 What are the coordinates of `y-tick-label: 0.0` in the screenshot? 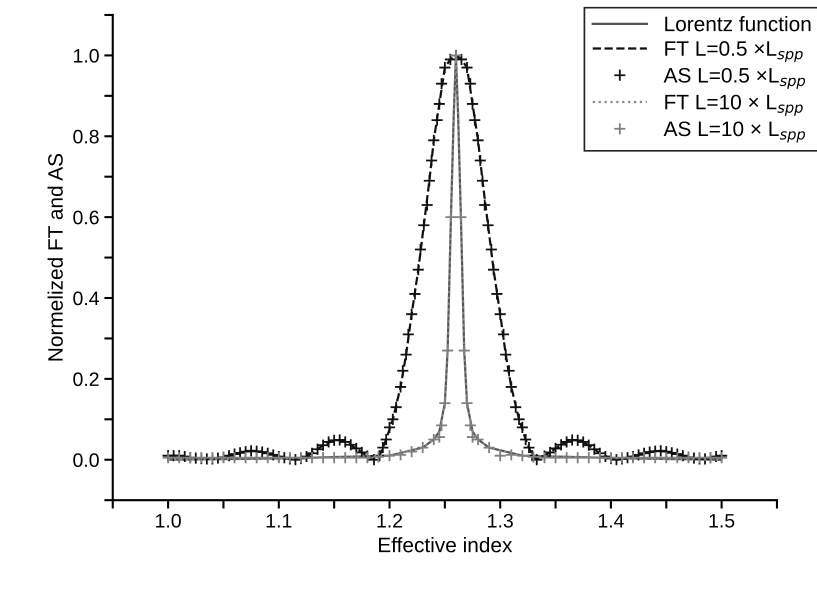 It's located at (86, 460).